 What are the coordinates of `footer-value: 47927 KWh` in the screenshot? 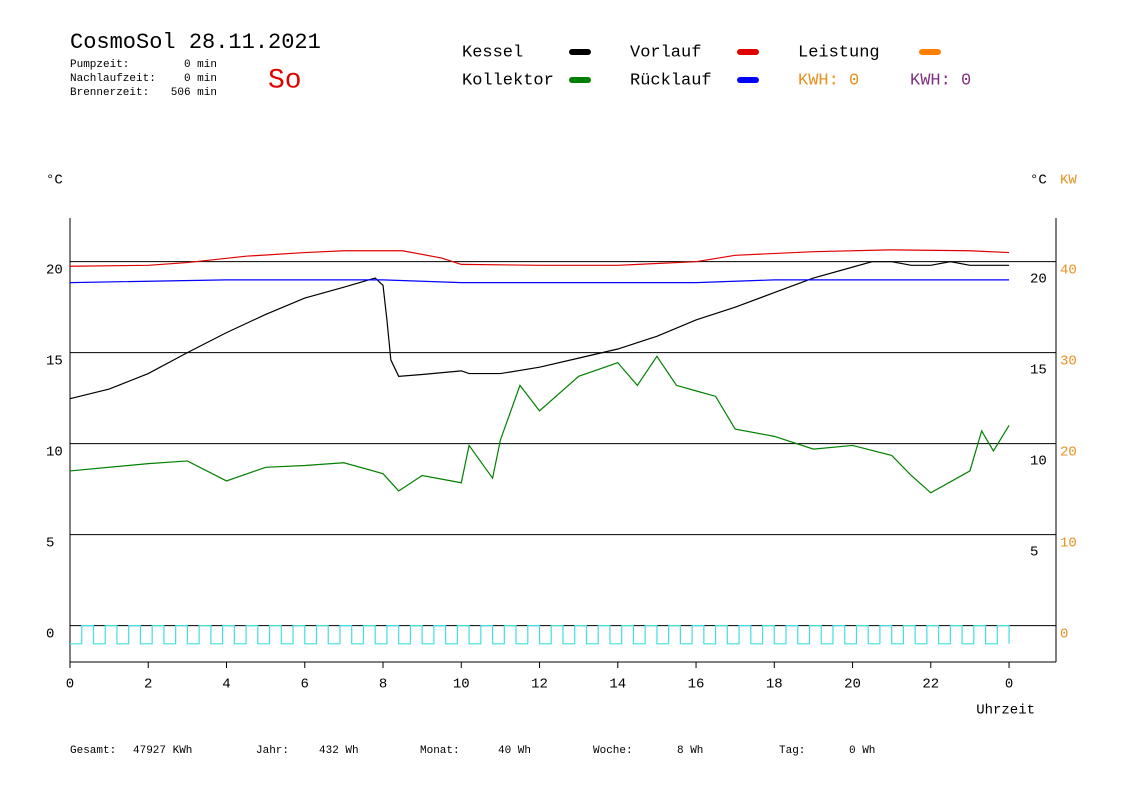 It's located at (162, 751).